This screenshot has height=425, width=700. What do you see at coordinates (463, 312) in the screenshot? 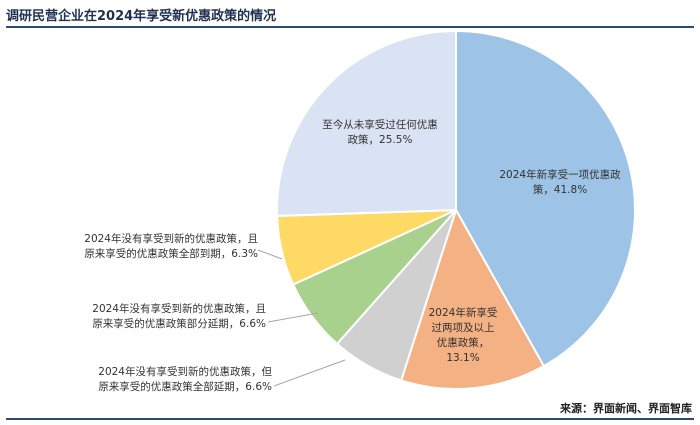
I see `slice-label-line: 2024年新享受` at bounding box center [463, 312].